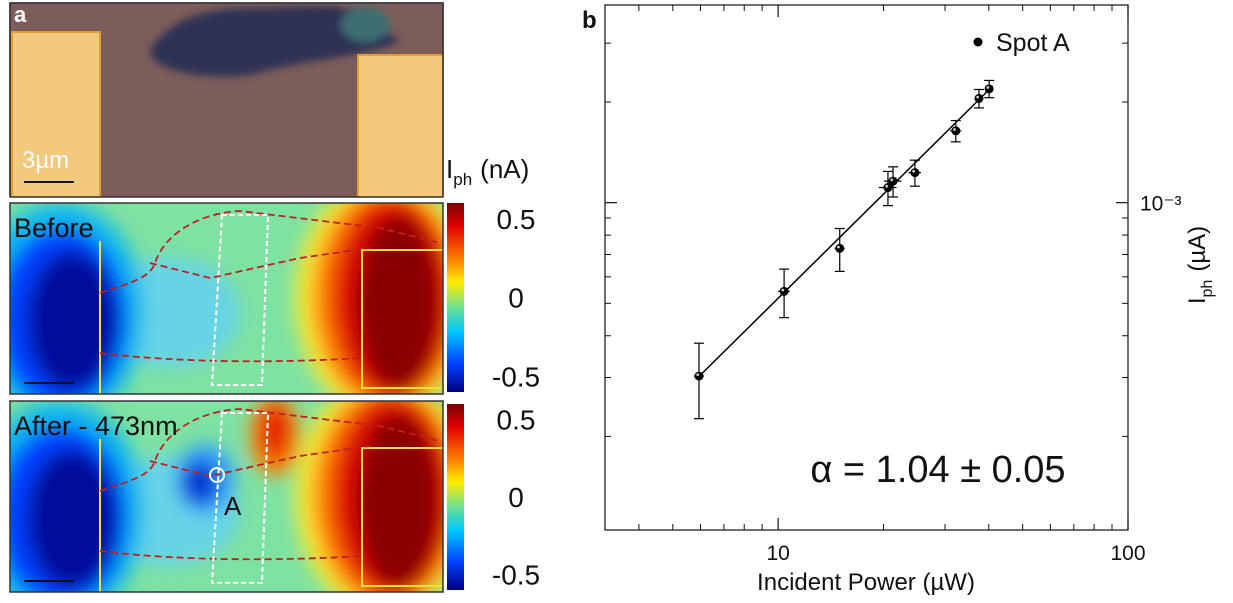 The width and height of the screenshot is (1233, 603). Describe the element at coordinates (365, 25) in the screenshot. I see `flake-edge` at that location.